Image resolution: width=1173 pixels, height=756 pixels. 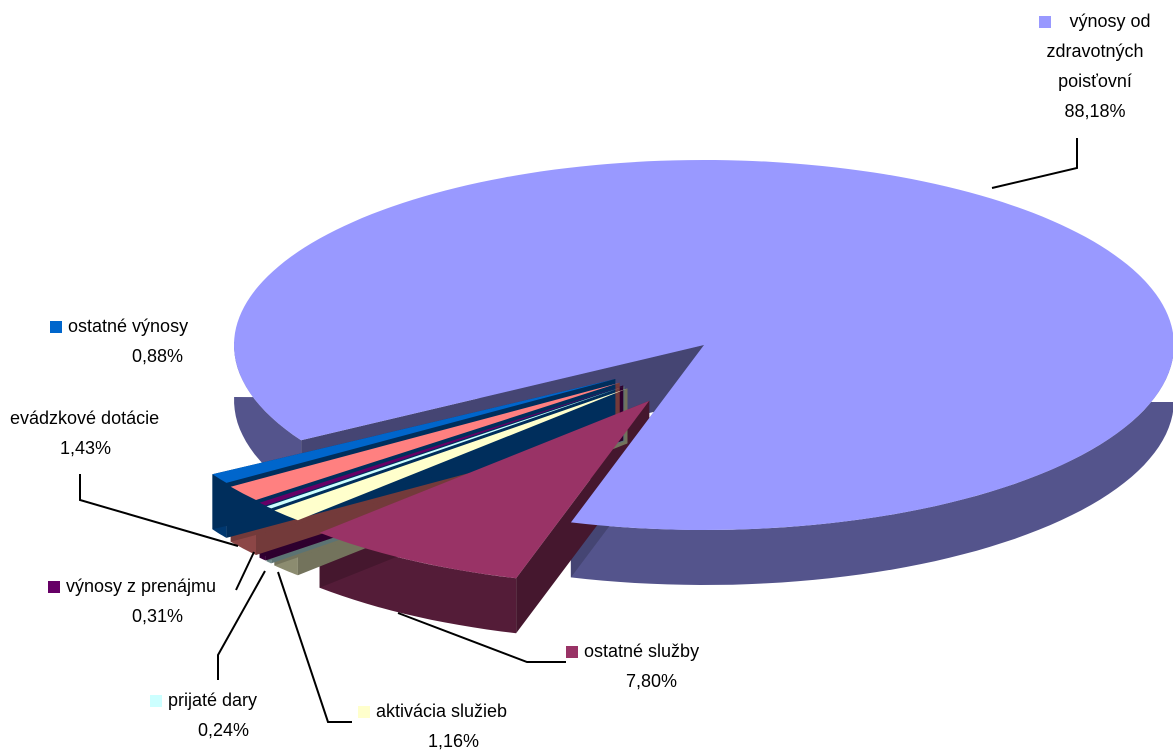 What do you see at coordinates (414, 431) in the screenshot?
I see `slice-ostatné-výnosy` at bounding box center [414, 431].